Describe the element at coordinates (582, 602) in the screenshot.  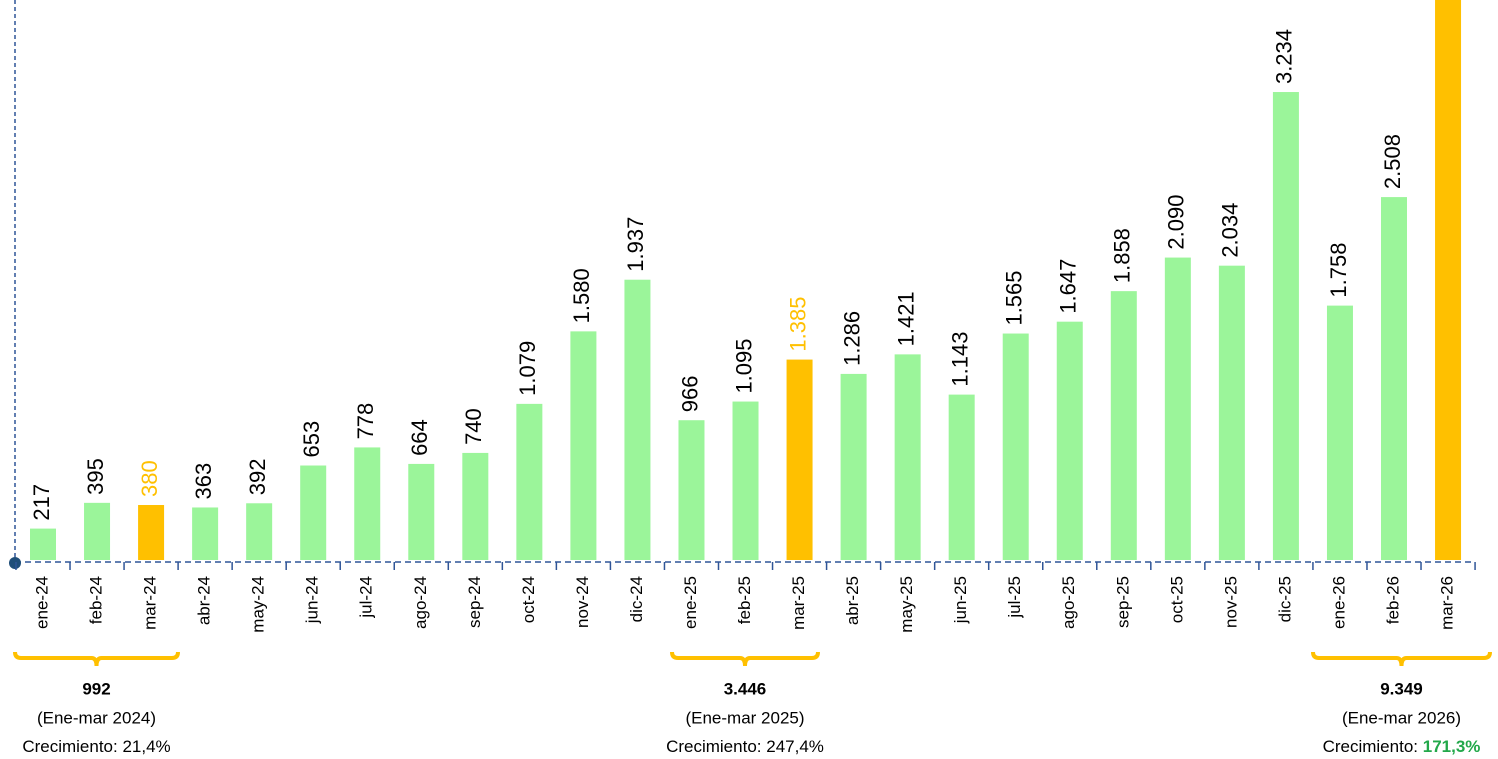
I see `x-tick-label: nov-24` at that location.